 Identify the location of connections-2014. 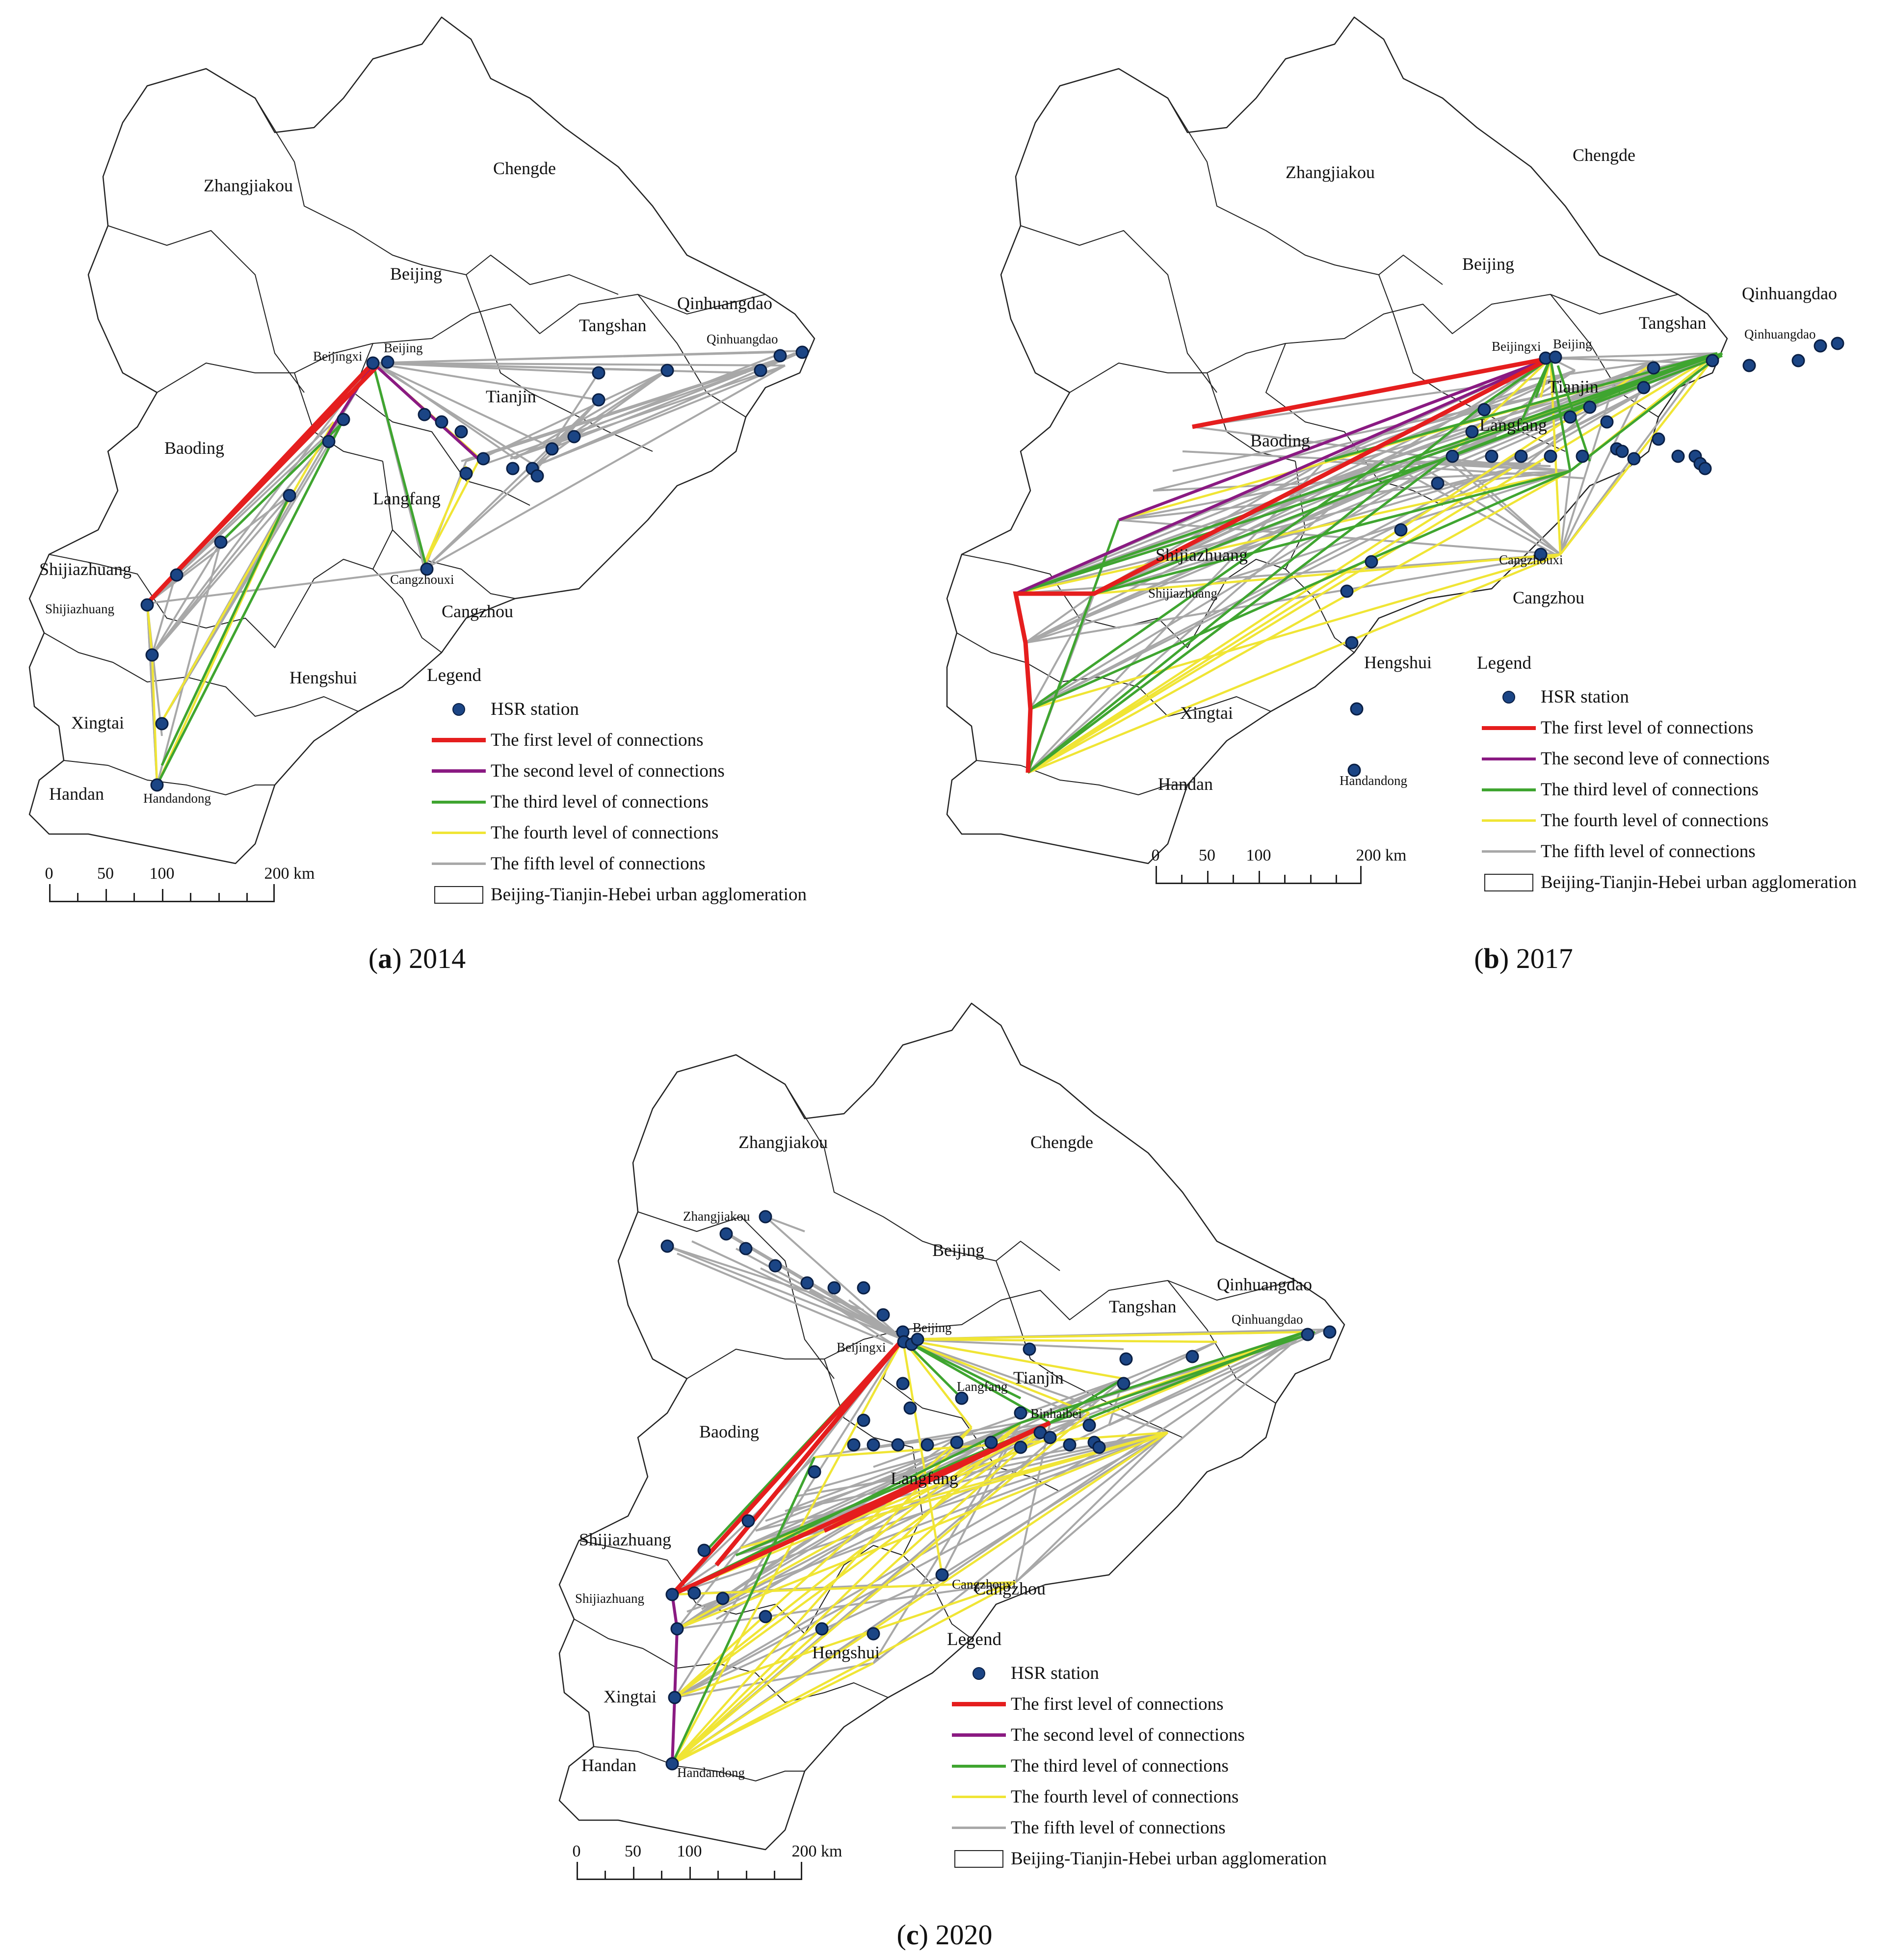
(475, 568).